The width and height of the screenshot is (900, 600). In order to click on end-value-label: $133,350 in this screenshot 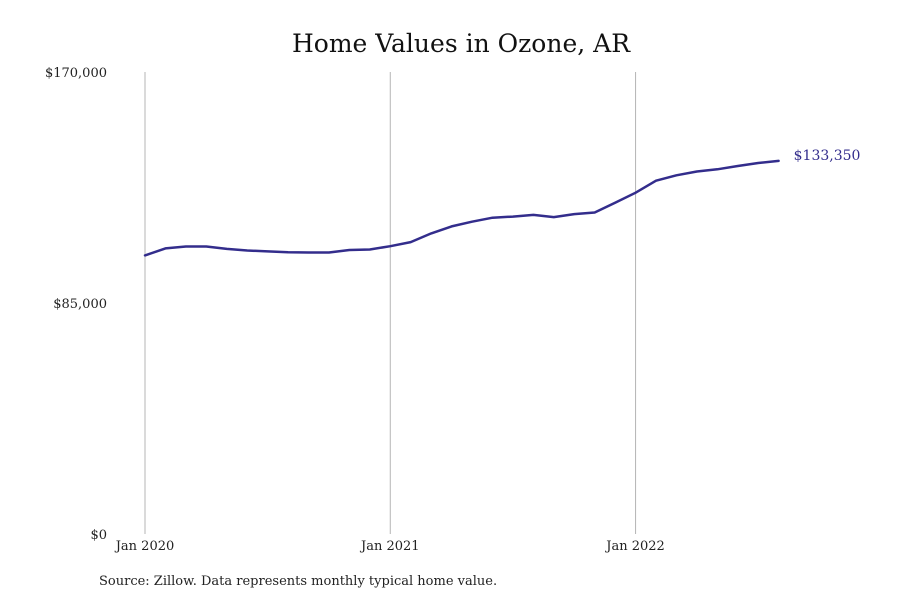, I will do `click(827, 156)`.